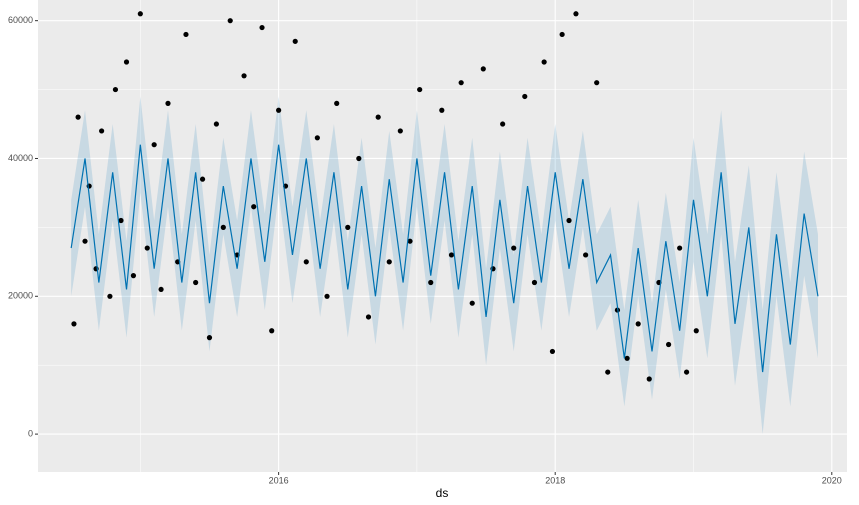 The width and height of the screenshot is (859, 505). I want to click on y-tick-label: 60000, so click(20, 20).